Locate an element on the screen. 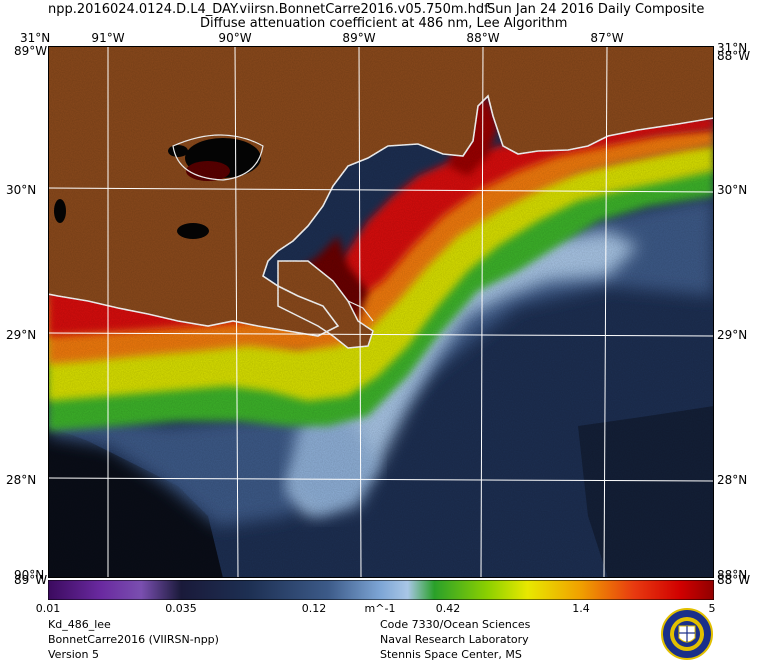 The height and width of the screenshot is (664, 762). corner-label-bottom-right-lon: 88°W is located at coordinates (734, 580).